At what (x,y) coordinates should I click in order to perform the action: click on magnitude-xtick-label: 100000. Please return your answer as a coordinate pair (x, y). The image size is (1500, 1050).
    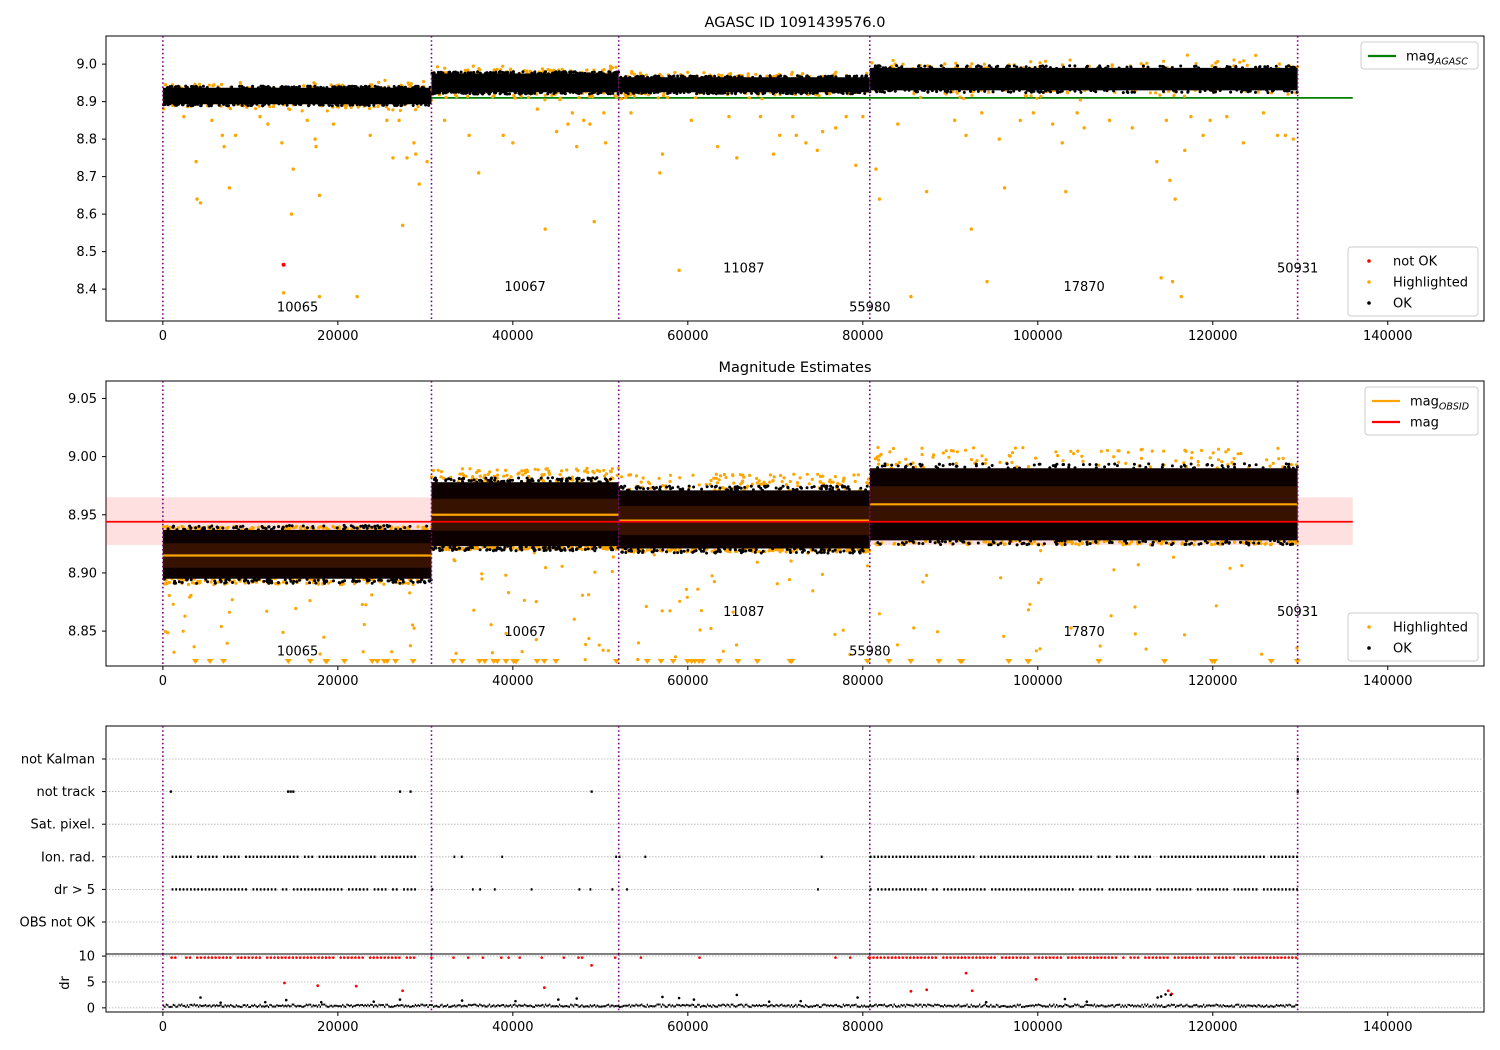
    Looking at the image, I should click on (1038, 681).